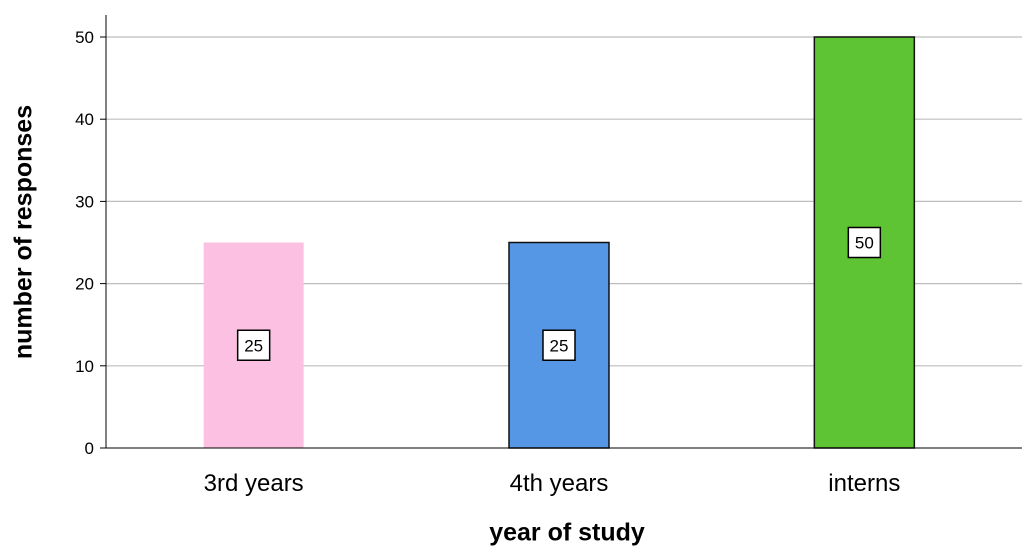 The height and width of the screenshot is (560, 1025). I want to click on data-label: 50, so click(864, 243).